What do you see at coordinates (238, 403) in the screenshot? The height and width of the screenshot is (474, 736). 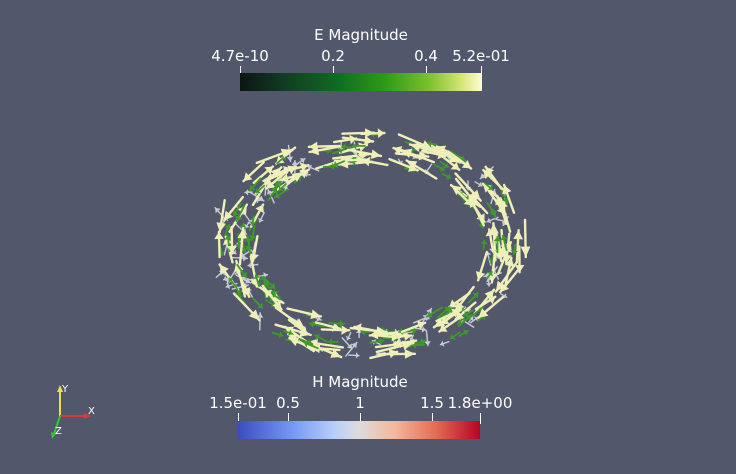 I see `h-tick-label: 1.5e-01` at bounding box center [238, 403].